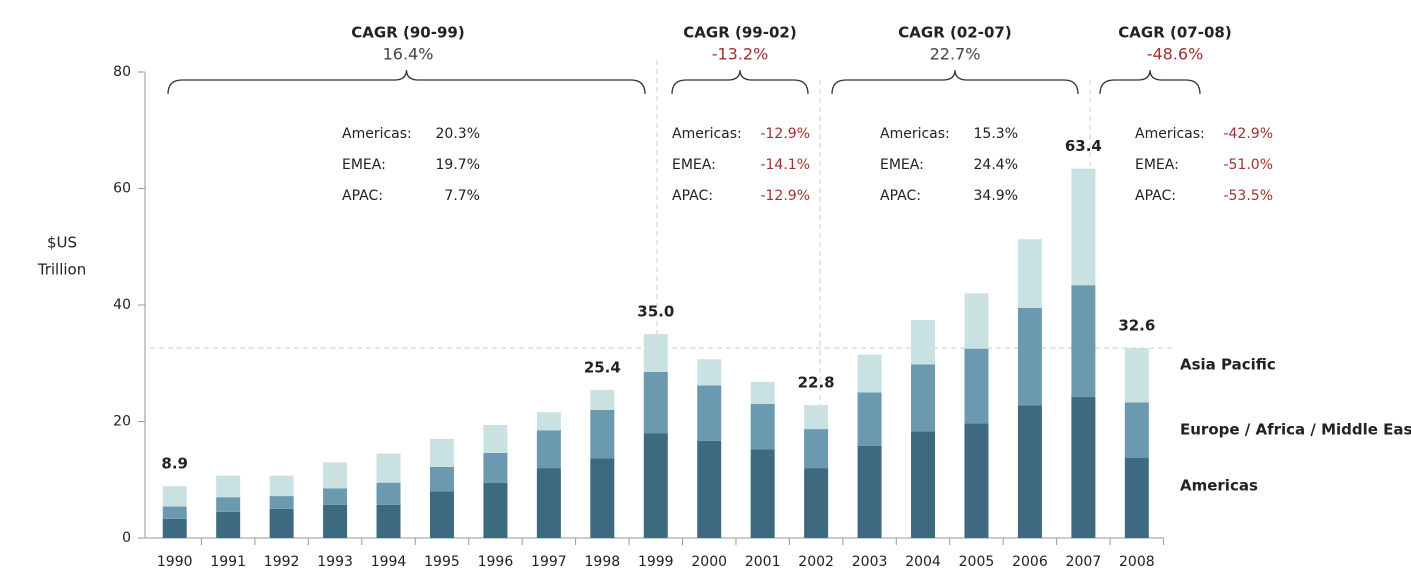 The image size is (1411, 576). What do you see at coordinates (1136, 326) in the screenshot?
I see `total-label: 32.6` at bounding box center [1136, 326].